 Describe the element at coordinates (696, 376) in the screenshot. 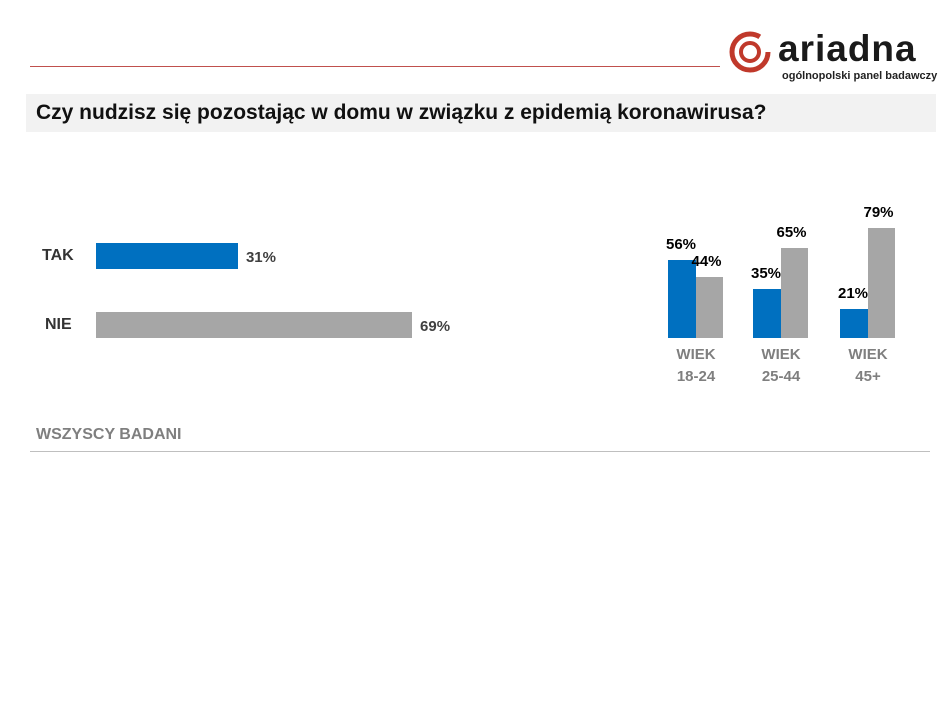

I see `category-label-line: 18-24` at that location.